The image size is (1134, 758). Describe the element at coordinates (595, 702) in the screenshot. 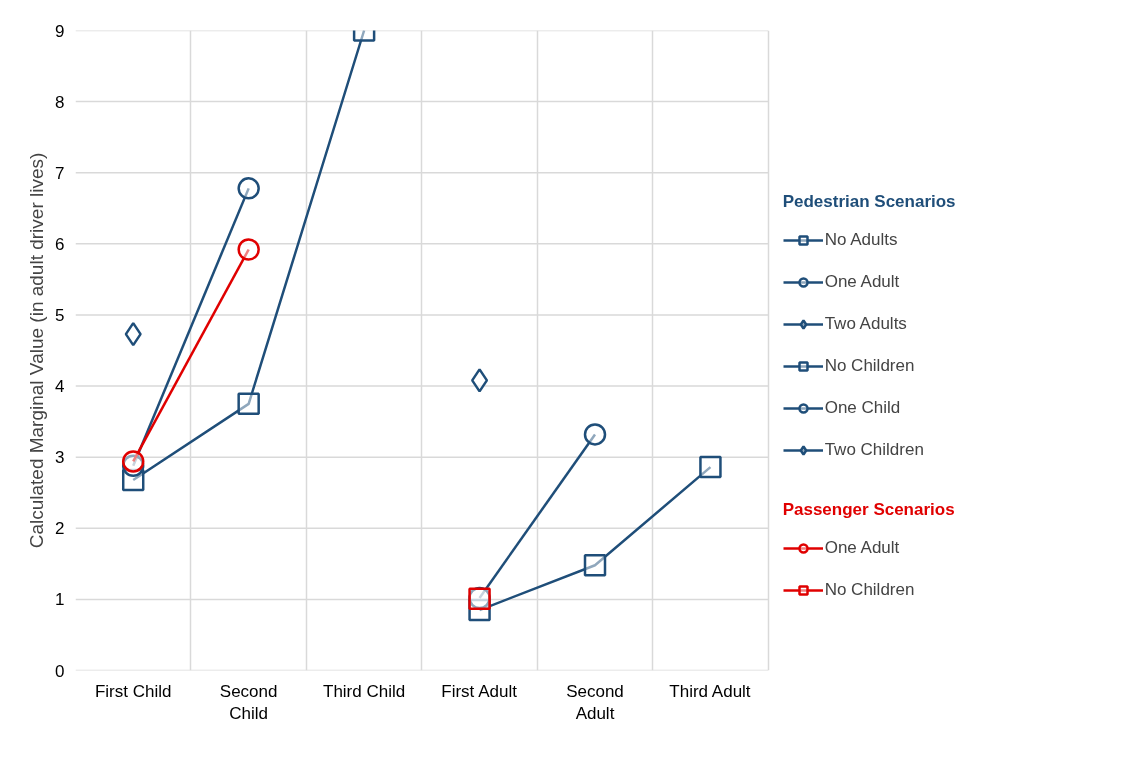

I see `x-tick-label: Second Adult` at that location.